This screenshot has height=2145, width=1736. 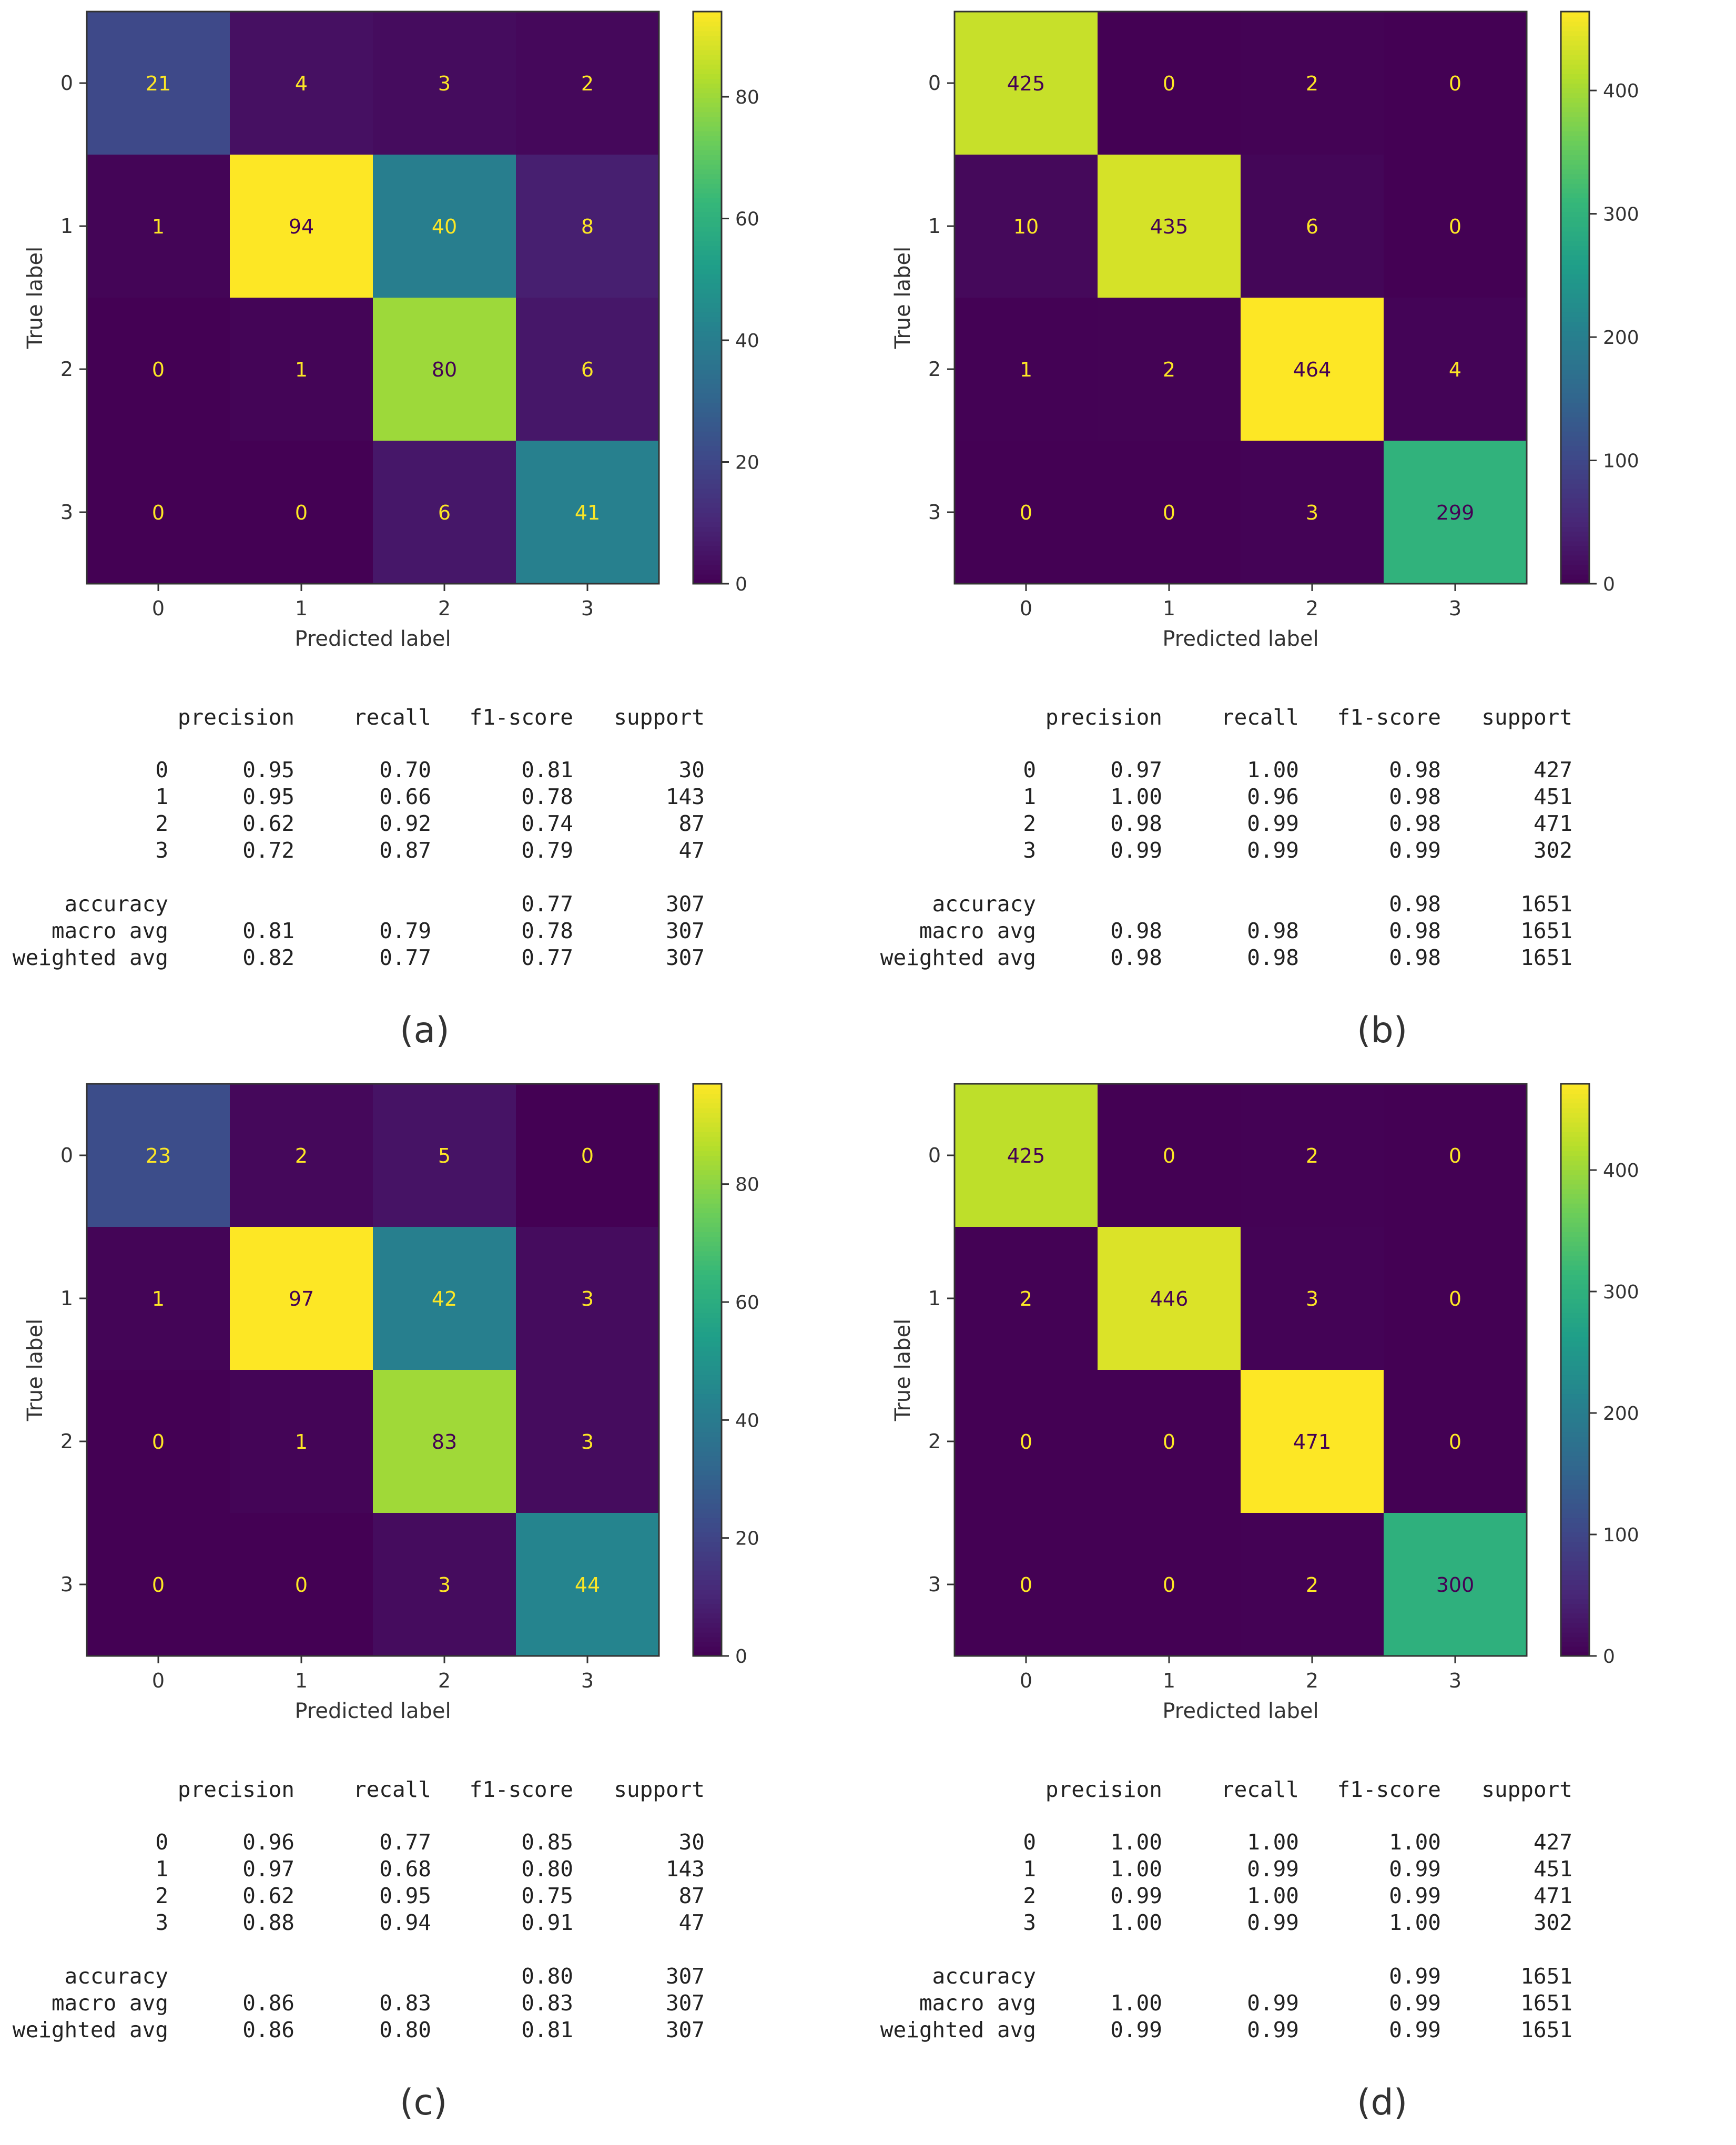 What do you see at coordinates (1526, 717) in the screenshot?
I see `report-header: support` at bounding box center [1526, 717].